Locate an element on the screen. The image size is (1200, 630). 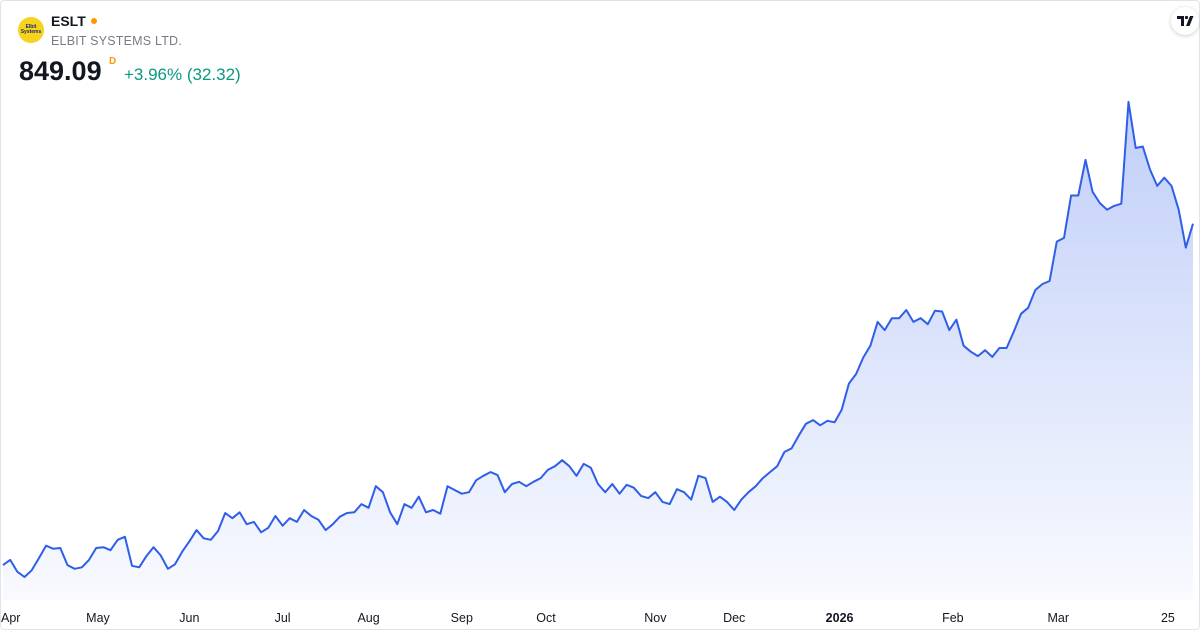
x-tick-label: Nov is located at coordinates (655, 618).